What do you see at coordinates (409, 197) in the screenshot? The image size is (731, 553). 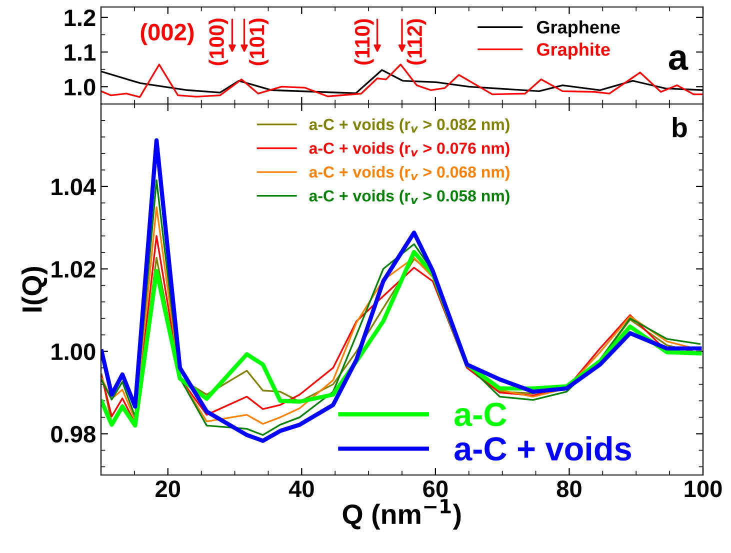 I see `legend-label: a-C + voids (r$_{v}$ > 0.058 nm)` at bounding box center [409, 197].